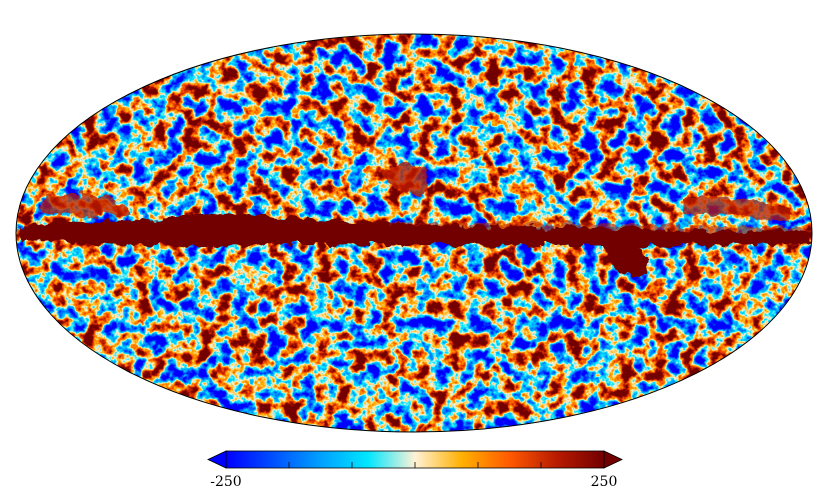 The height and width of the screenshot is (498, 830). Describe the element at coordinates (415, 470) in the screenshot. I see `colorbar: -250 250` at that location.